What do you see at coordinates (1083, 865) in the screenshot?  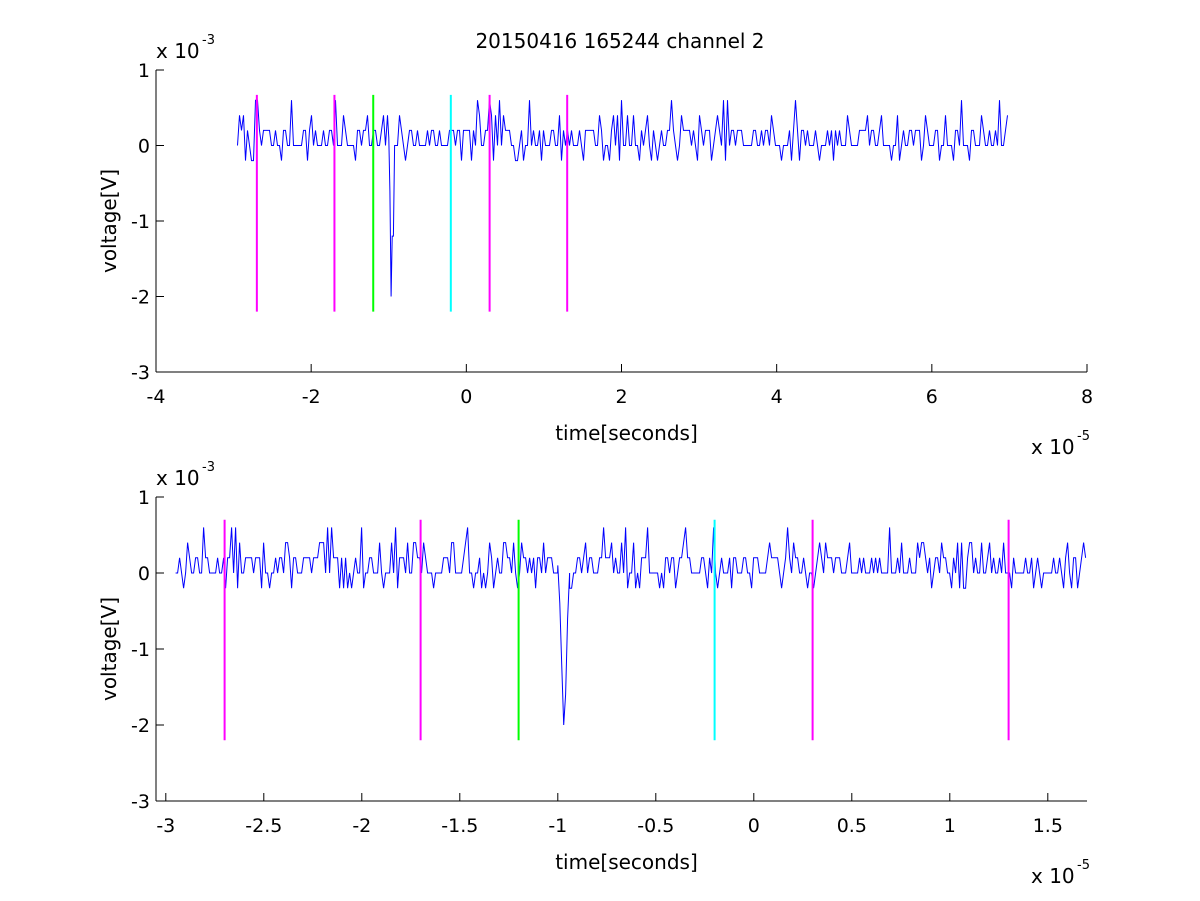 I see `bottom-x-multiplier-exponent: -5` at bounding box center [1083, 865].